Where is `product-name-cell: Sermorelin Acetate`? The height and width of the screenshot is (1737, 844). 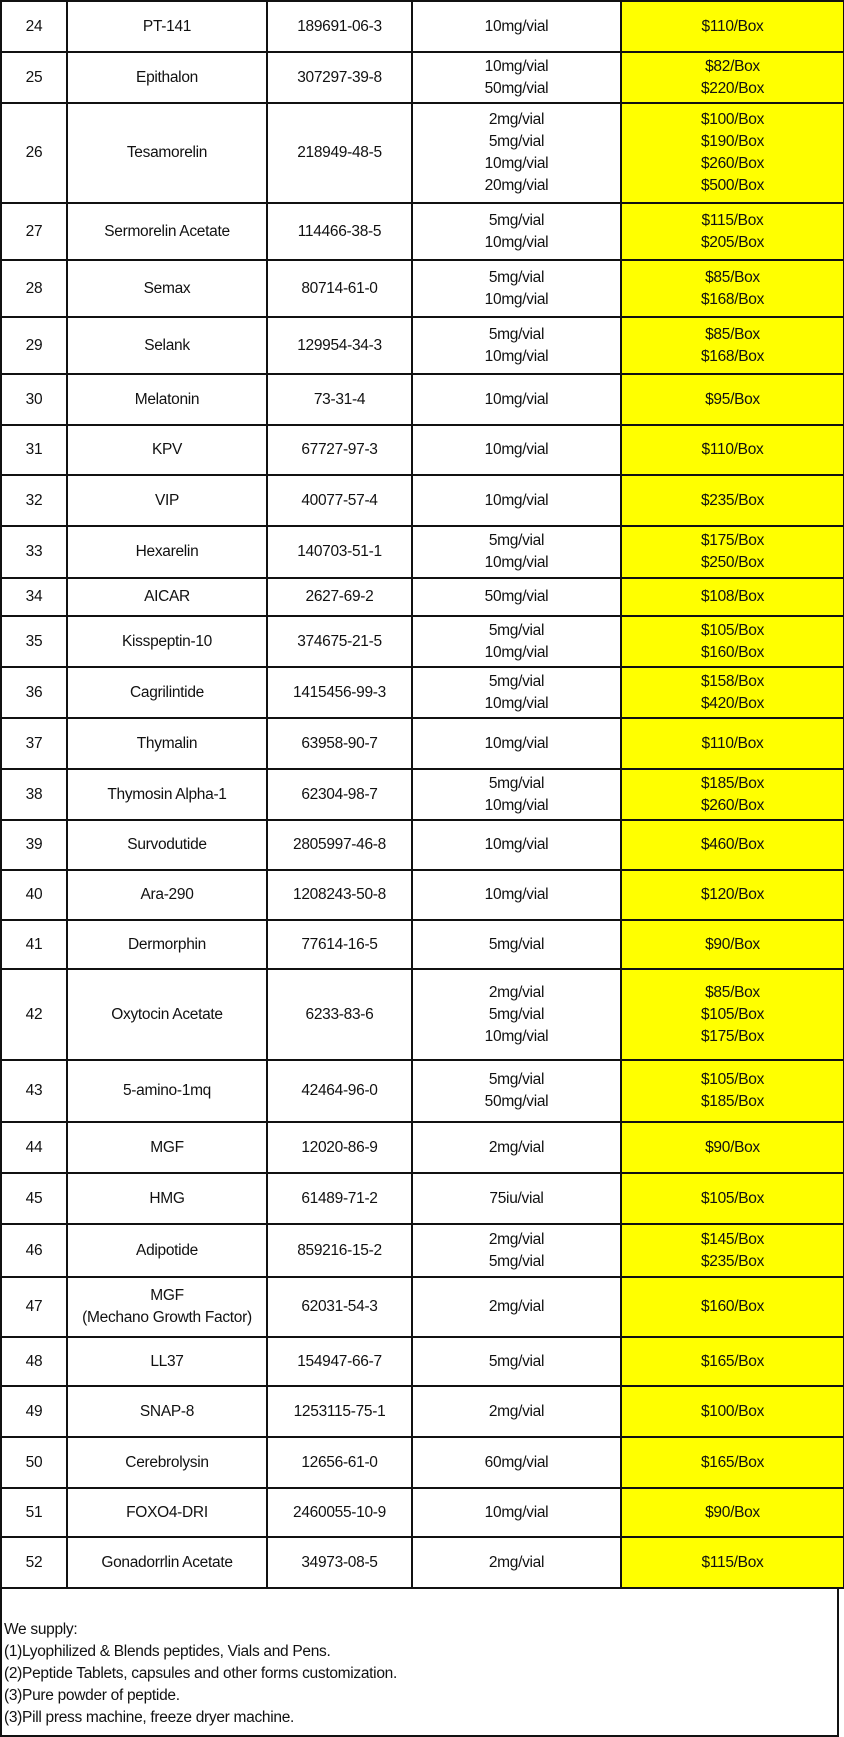
product-name-cell: Sermorelin Acetate is located at coordinates (167, 231).